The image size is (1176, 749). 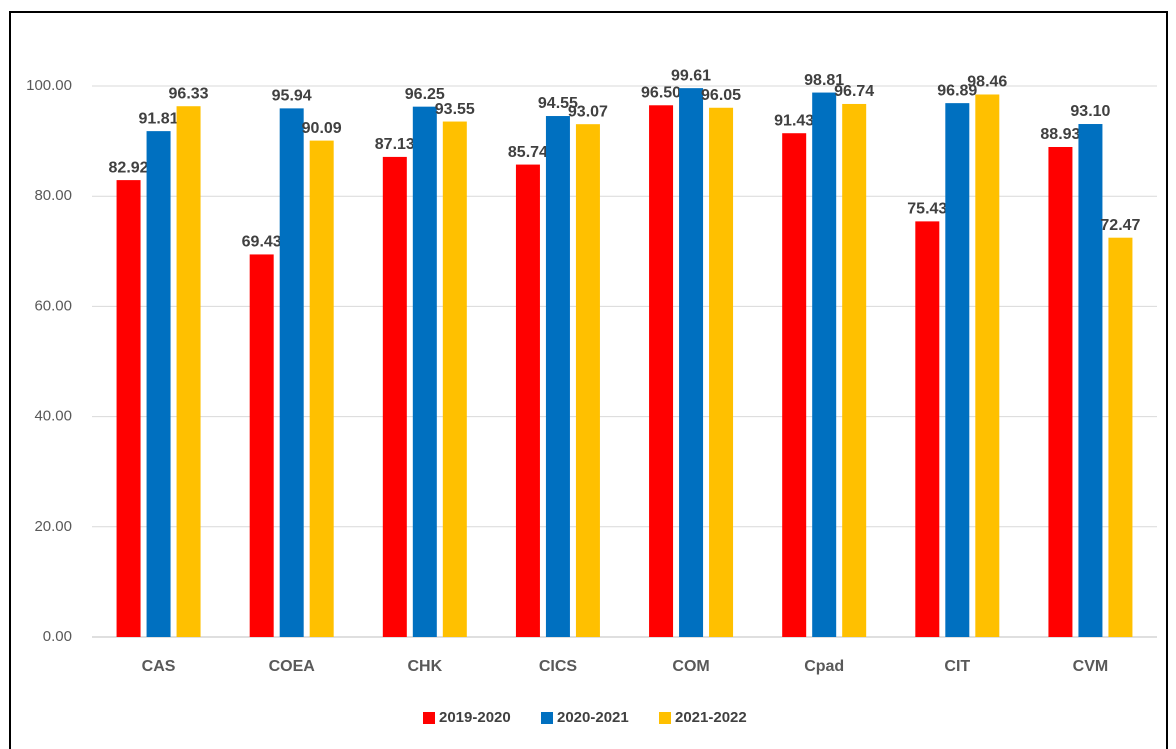 What do you see at coordinates (455, 109) in the screenshot?
I see `data-label: 93.55` at bounding box center [455, 109].